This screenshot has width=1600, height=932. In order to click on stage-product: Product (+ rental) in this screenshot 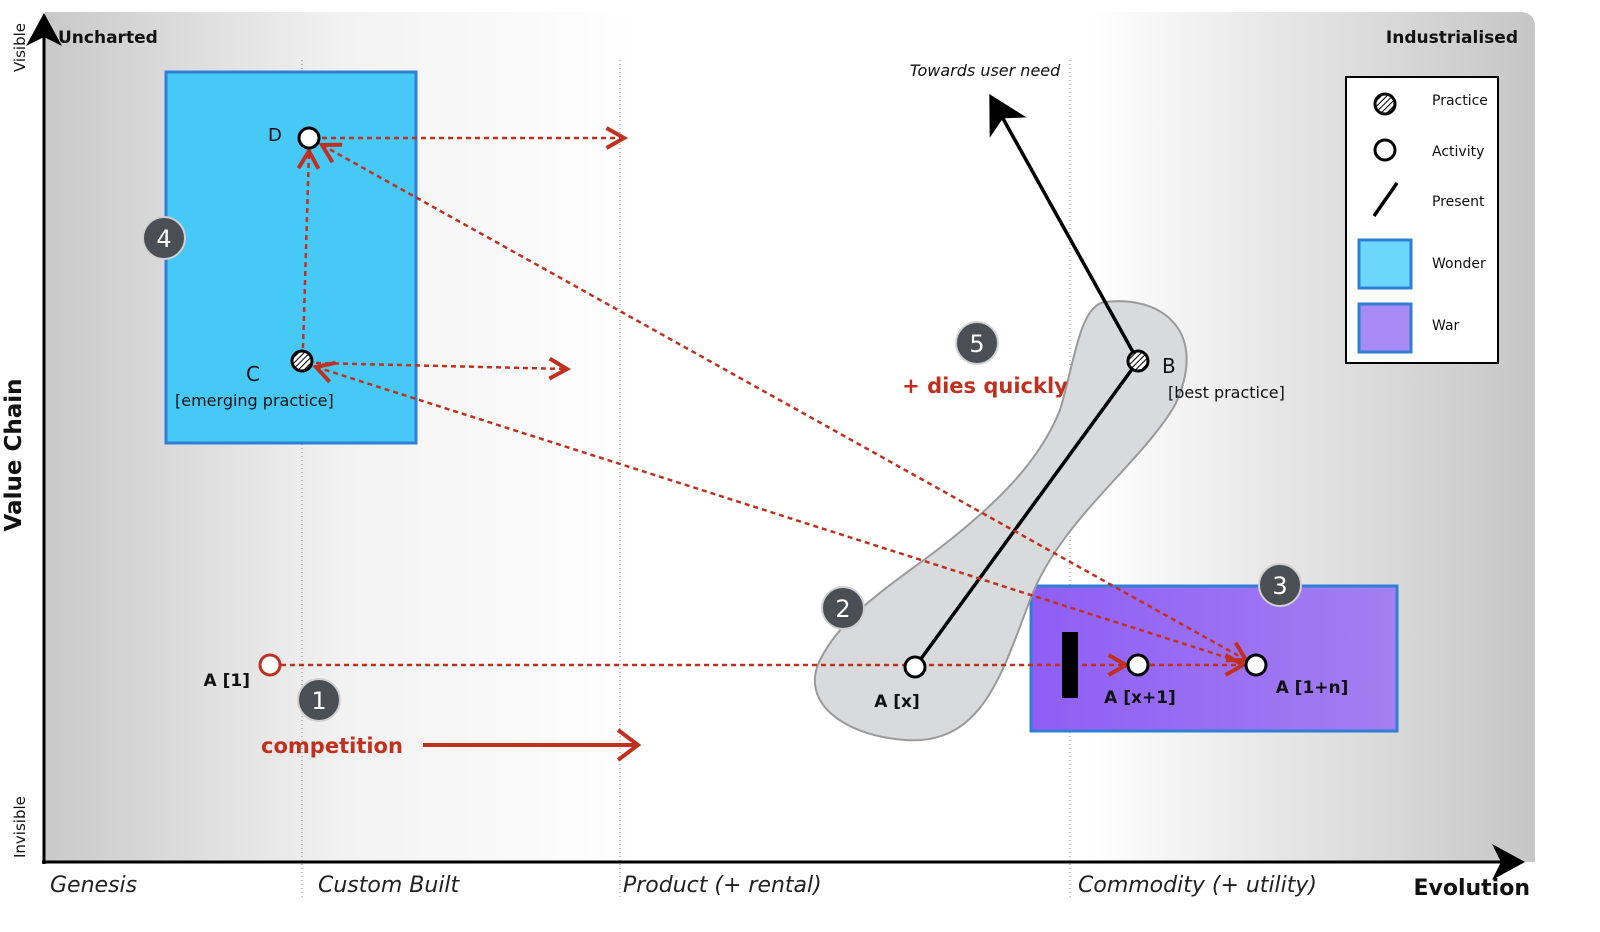, I will do `click(722, 885)`.